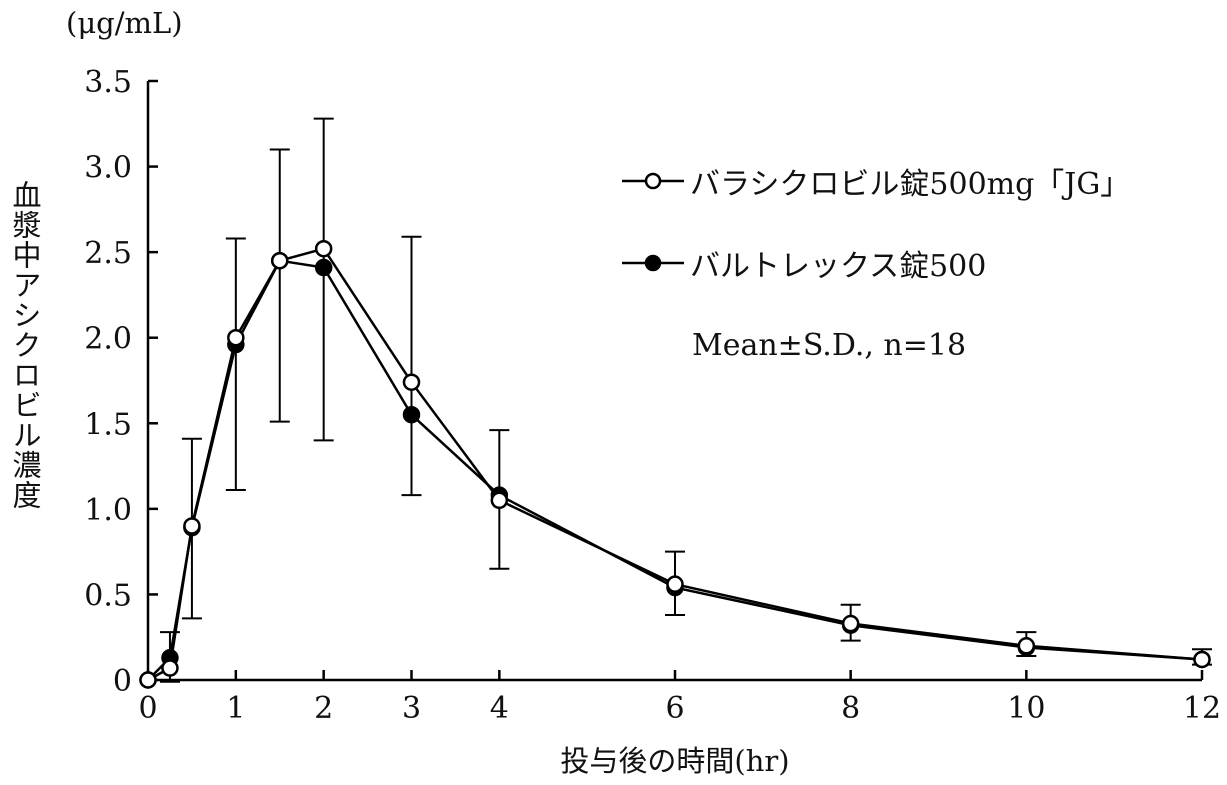  Describe the element at coordinates (323, 708) in the screenshot. I see `x-tick-label: 2` at that location.